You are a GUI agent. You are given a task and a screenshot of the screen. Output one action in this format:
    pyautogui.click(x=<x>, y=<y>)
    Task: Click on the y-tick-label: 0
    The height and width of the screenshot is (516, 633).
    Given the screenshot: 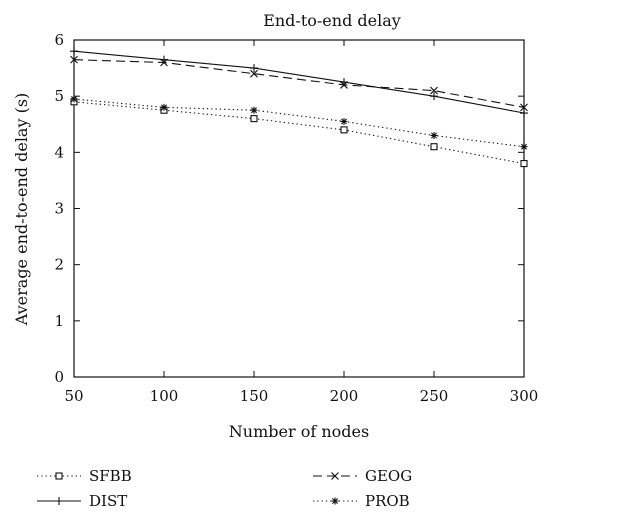 What is the action you would take?
    pyautogui.click(x=59, y=377)
    